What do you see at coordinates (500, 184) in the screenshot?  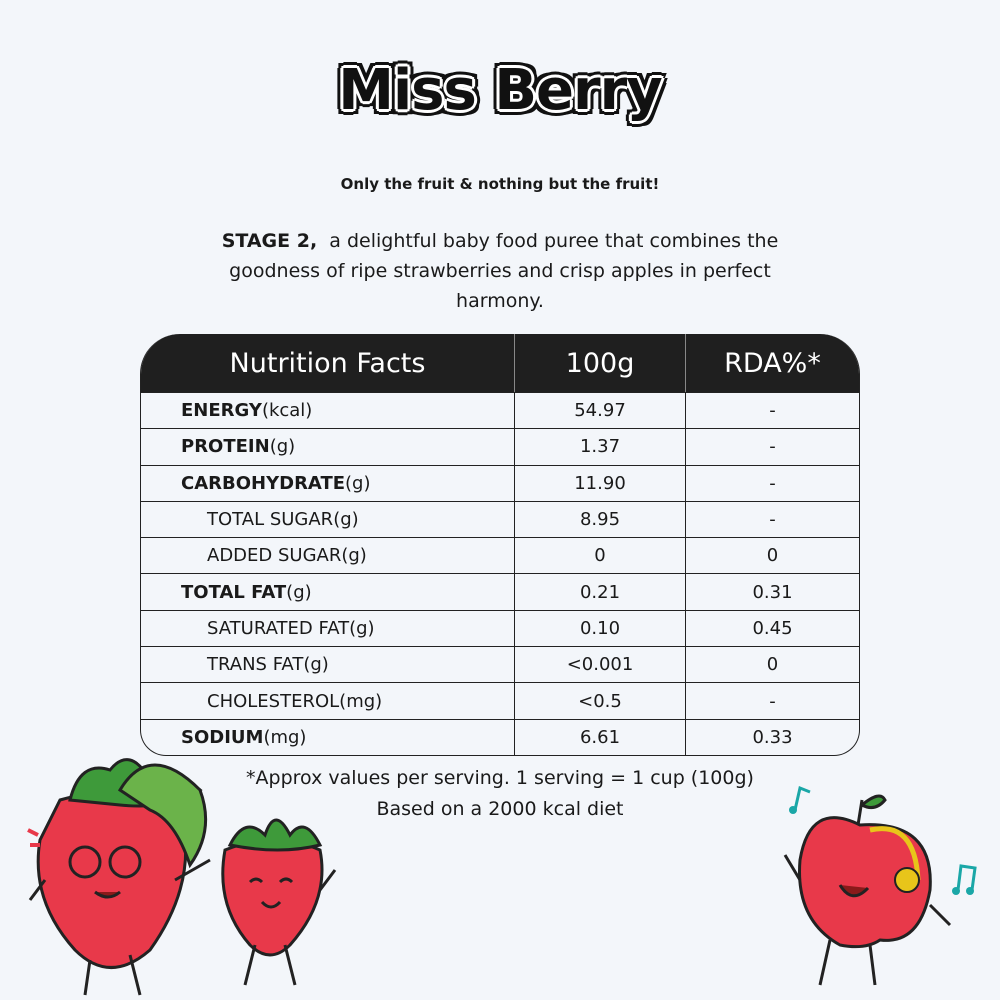 I see `tagline: Only the fruit & nothing but the fruit!` at bounding box center [500, 184].